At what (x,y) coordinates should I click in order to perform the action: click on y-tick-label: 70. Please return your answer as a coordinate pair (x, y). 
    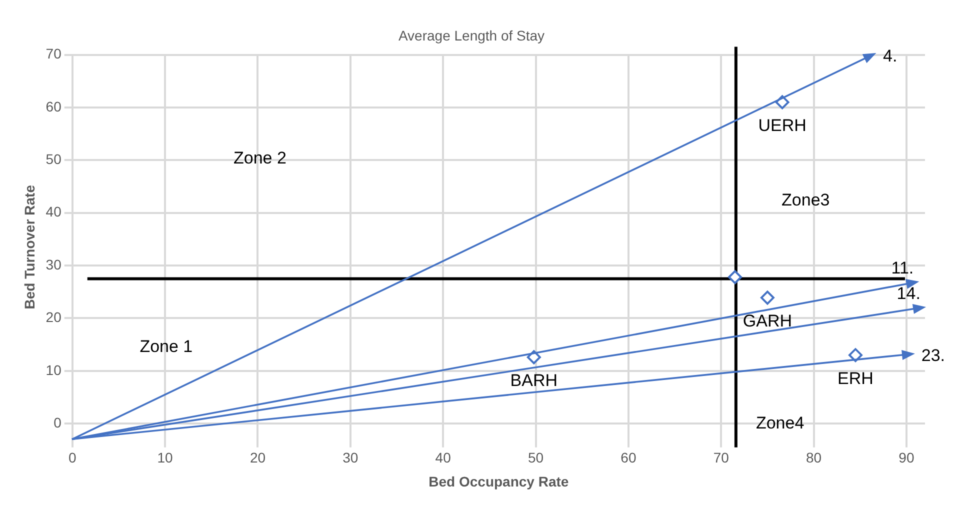
    Looking at the image, I should click on (54, 54).